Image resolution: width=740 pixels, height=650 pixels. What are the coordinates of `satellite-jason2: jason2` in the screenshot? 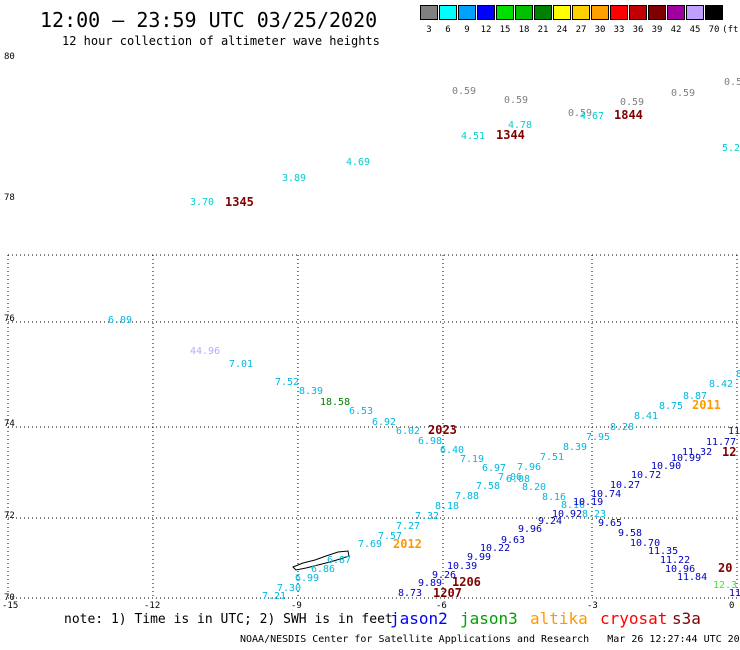 It's located at (419, 618).